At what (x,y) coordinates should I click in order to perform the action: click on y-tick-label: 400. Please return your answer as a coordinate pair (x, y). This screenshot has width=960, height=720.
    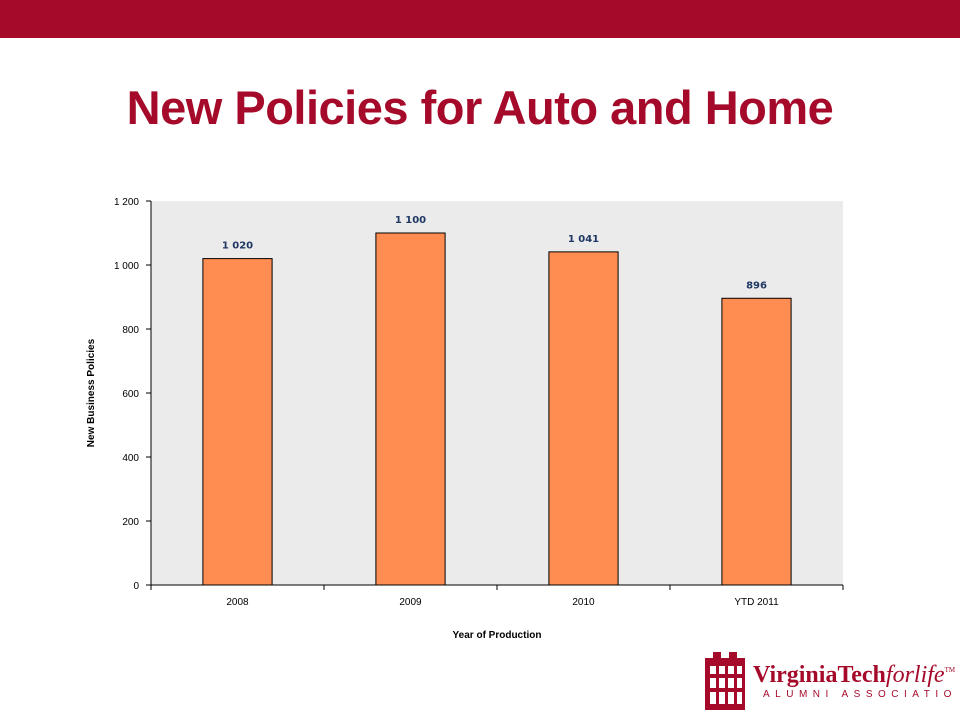
    Looking at the image, I should click on (130, 458).